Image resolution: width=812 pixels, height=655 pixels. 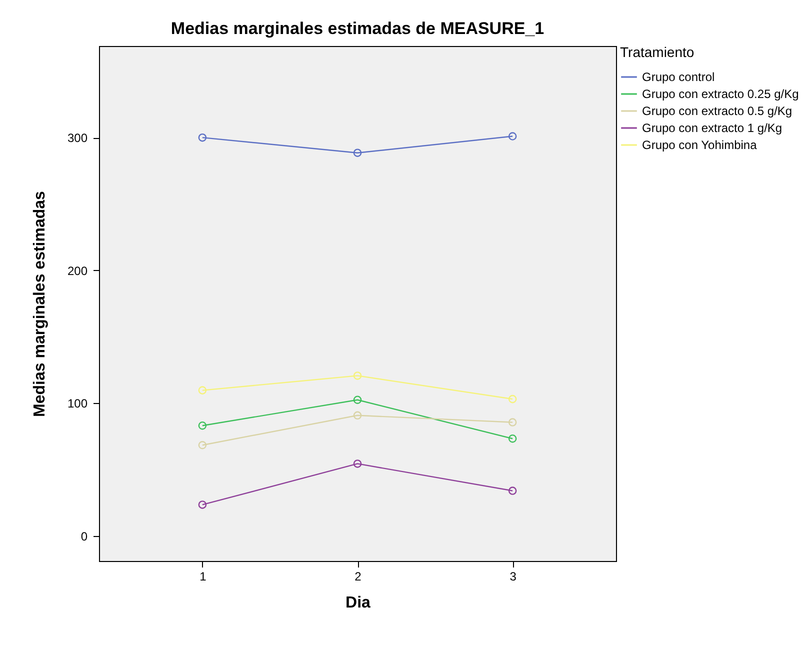 I want to click on legend-label: Grupo control, so click(x=678, y=77).